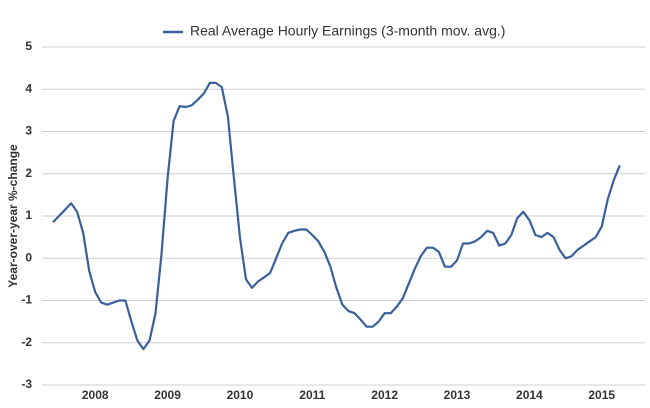 Image resolution: width=650 pixels, height=408 pixels. What do you see at coordinates (167, 395) in the screenshot?
I see `x-tick-label: 2009` at bounding box center [167, 395].